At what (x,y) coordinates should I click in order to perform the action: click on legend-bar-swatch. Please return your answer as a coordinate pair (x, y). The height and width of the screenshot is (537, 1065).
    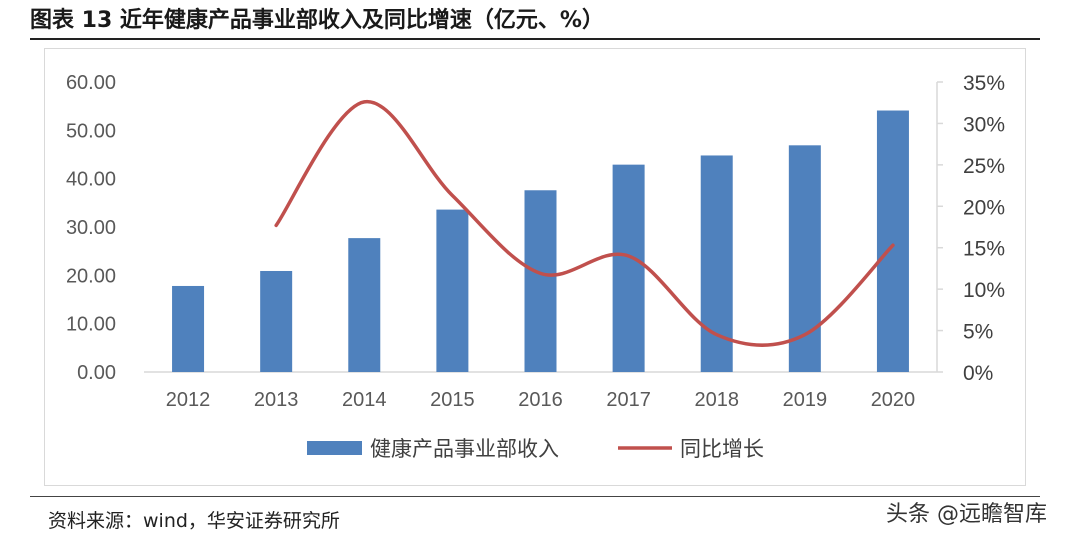
    Looking at the image, I should click on (334, 448).